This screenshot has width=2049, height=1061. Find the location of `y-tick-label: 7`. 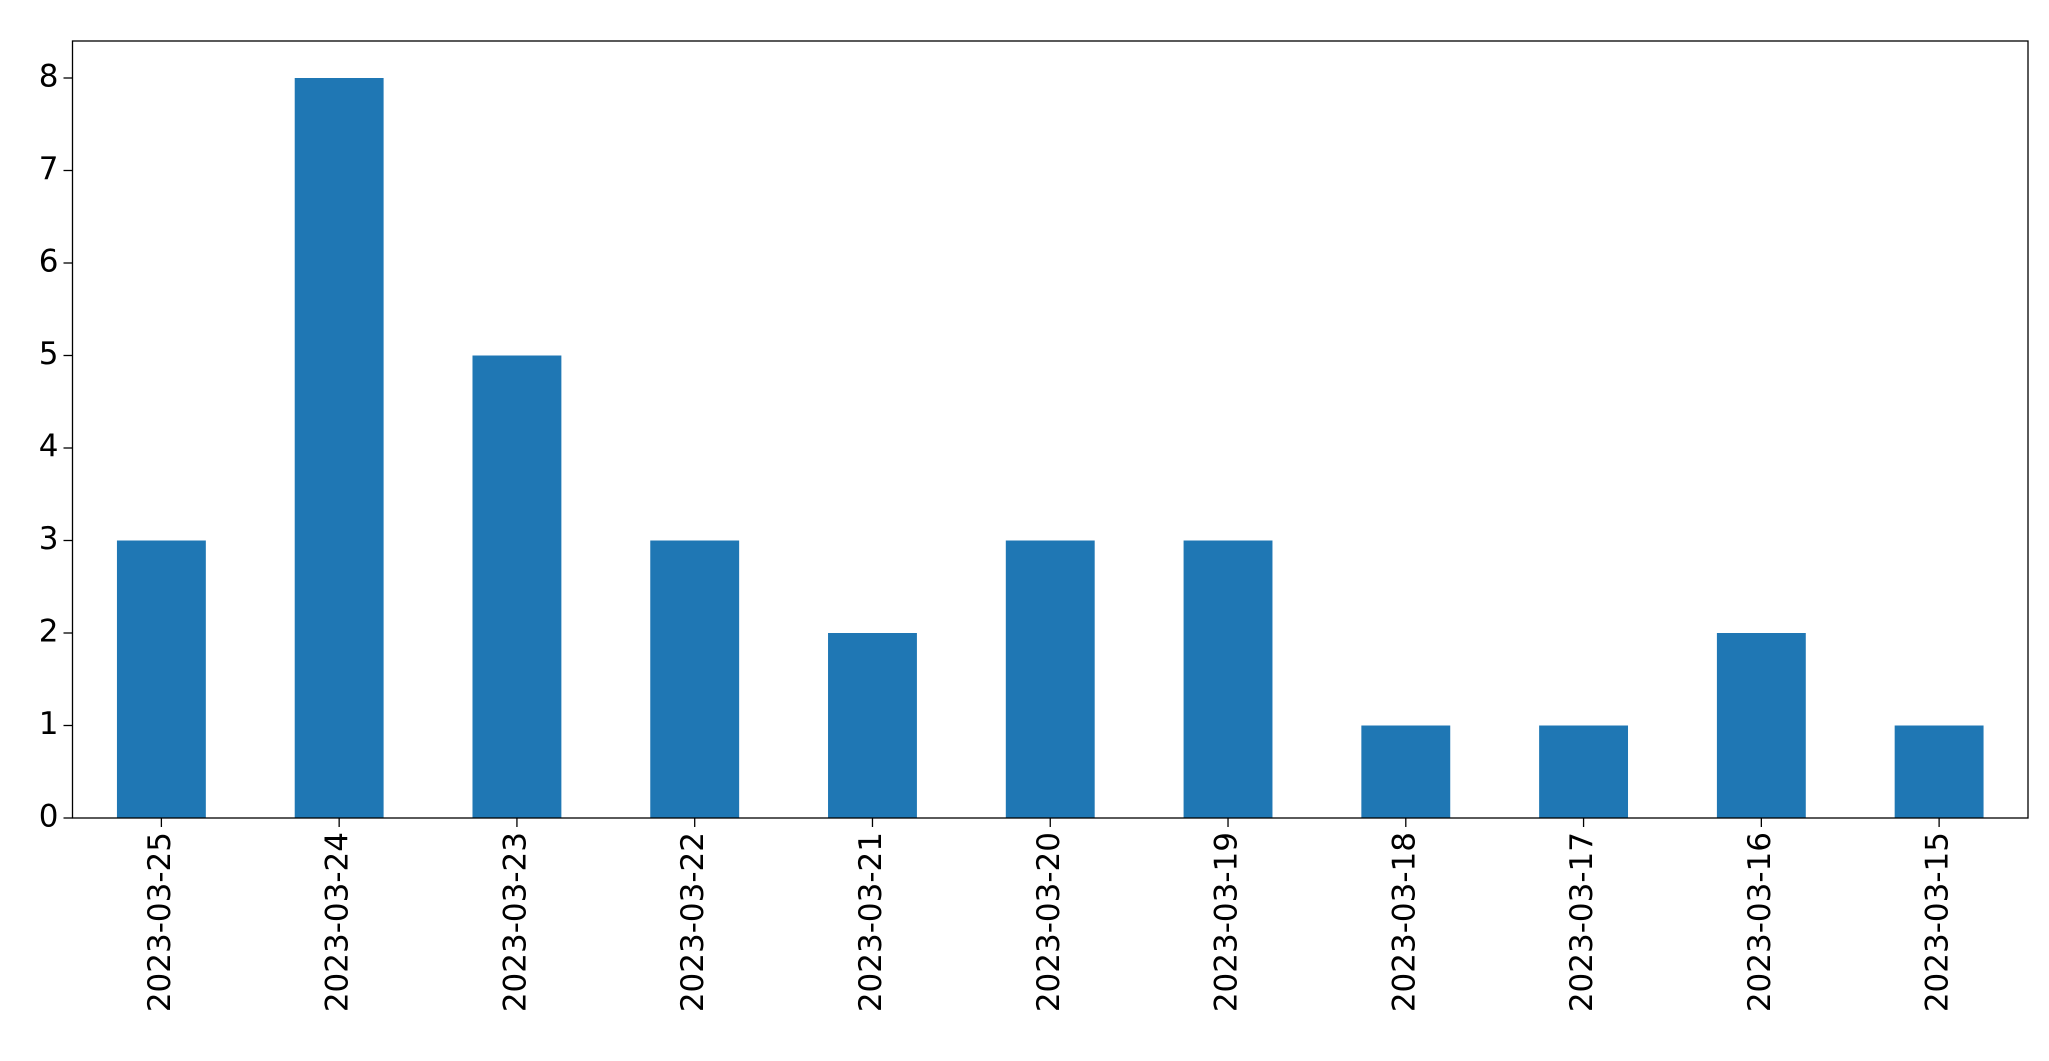

y-tick-label: 7 is located at coordinates (49, 169).